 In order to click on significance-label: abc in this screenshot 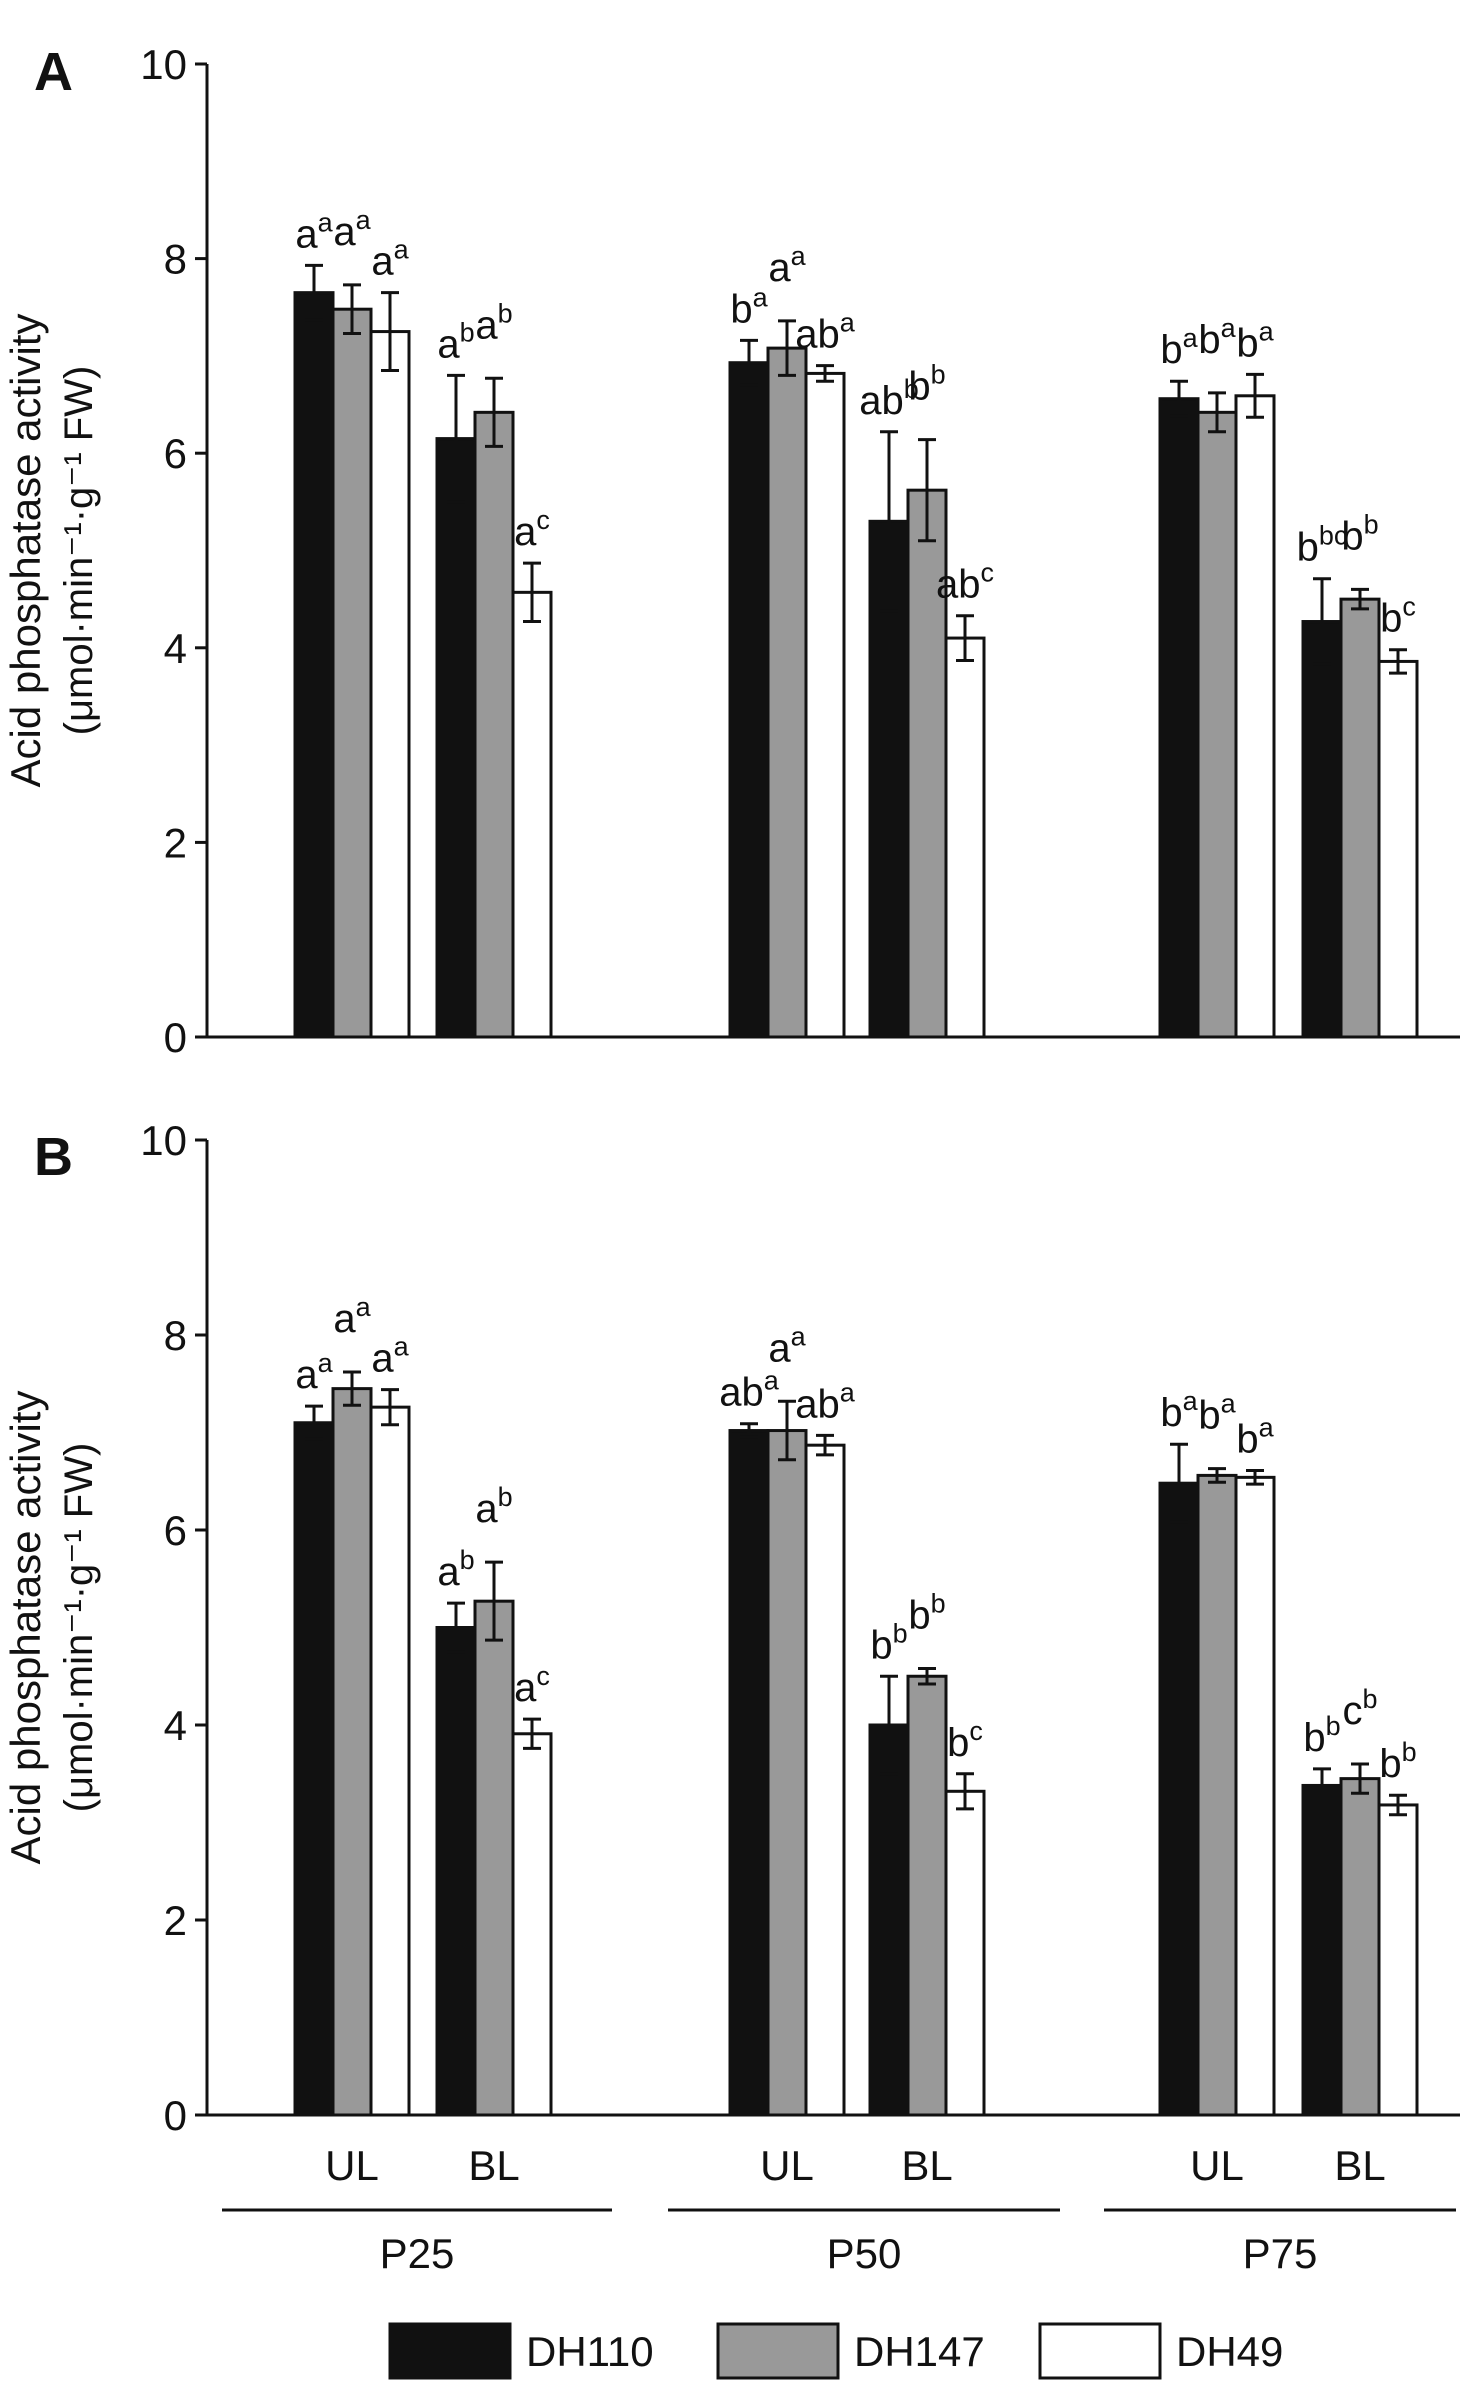, I will do `click(965, 582)`.